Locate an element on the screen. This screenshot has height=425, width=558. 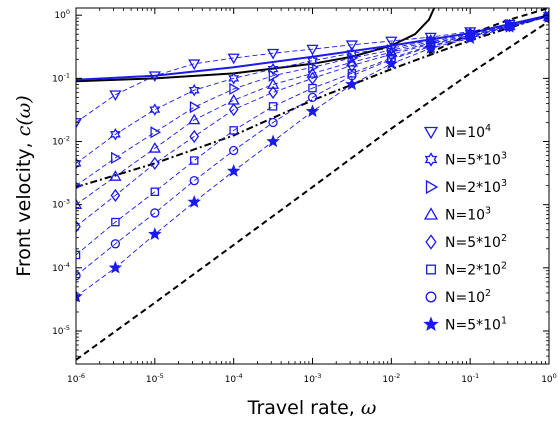
legend-entry: N=2*103 is located at coordinates (466, 187).